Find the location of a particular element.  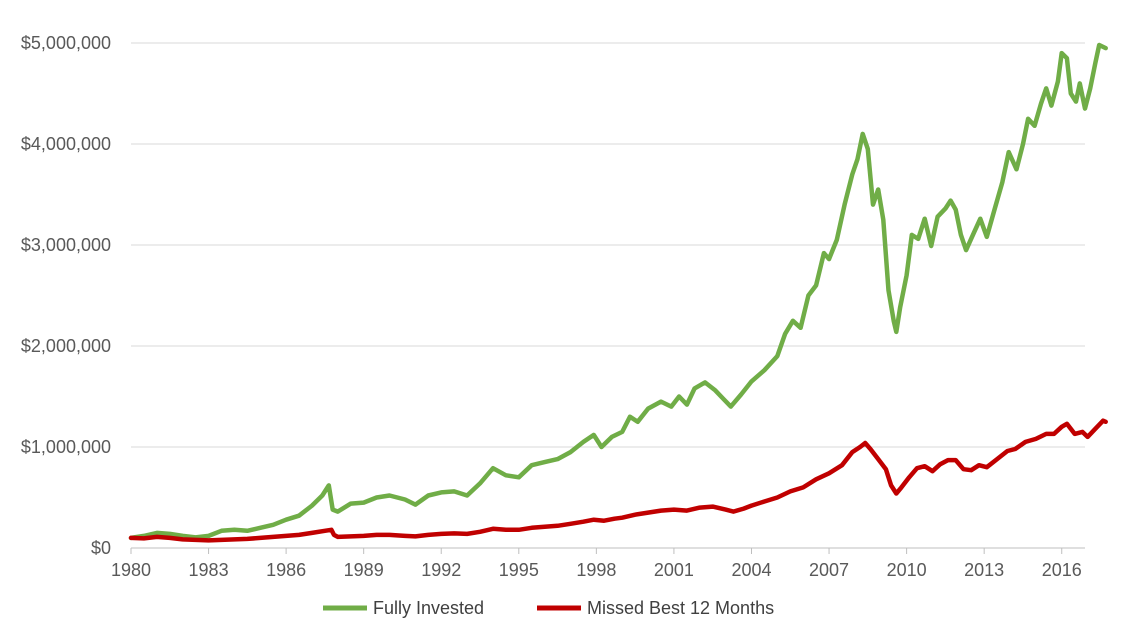

x-tick-label: 1998 is located at coordinates (596, 570).